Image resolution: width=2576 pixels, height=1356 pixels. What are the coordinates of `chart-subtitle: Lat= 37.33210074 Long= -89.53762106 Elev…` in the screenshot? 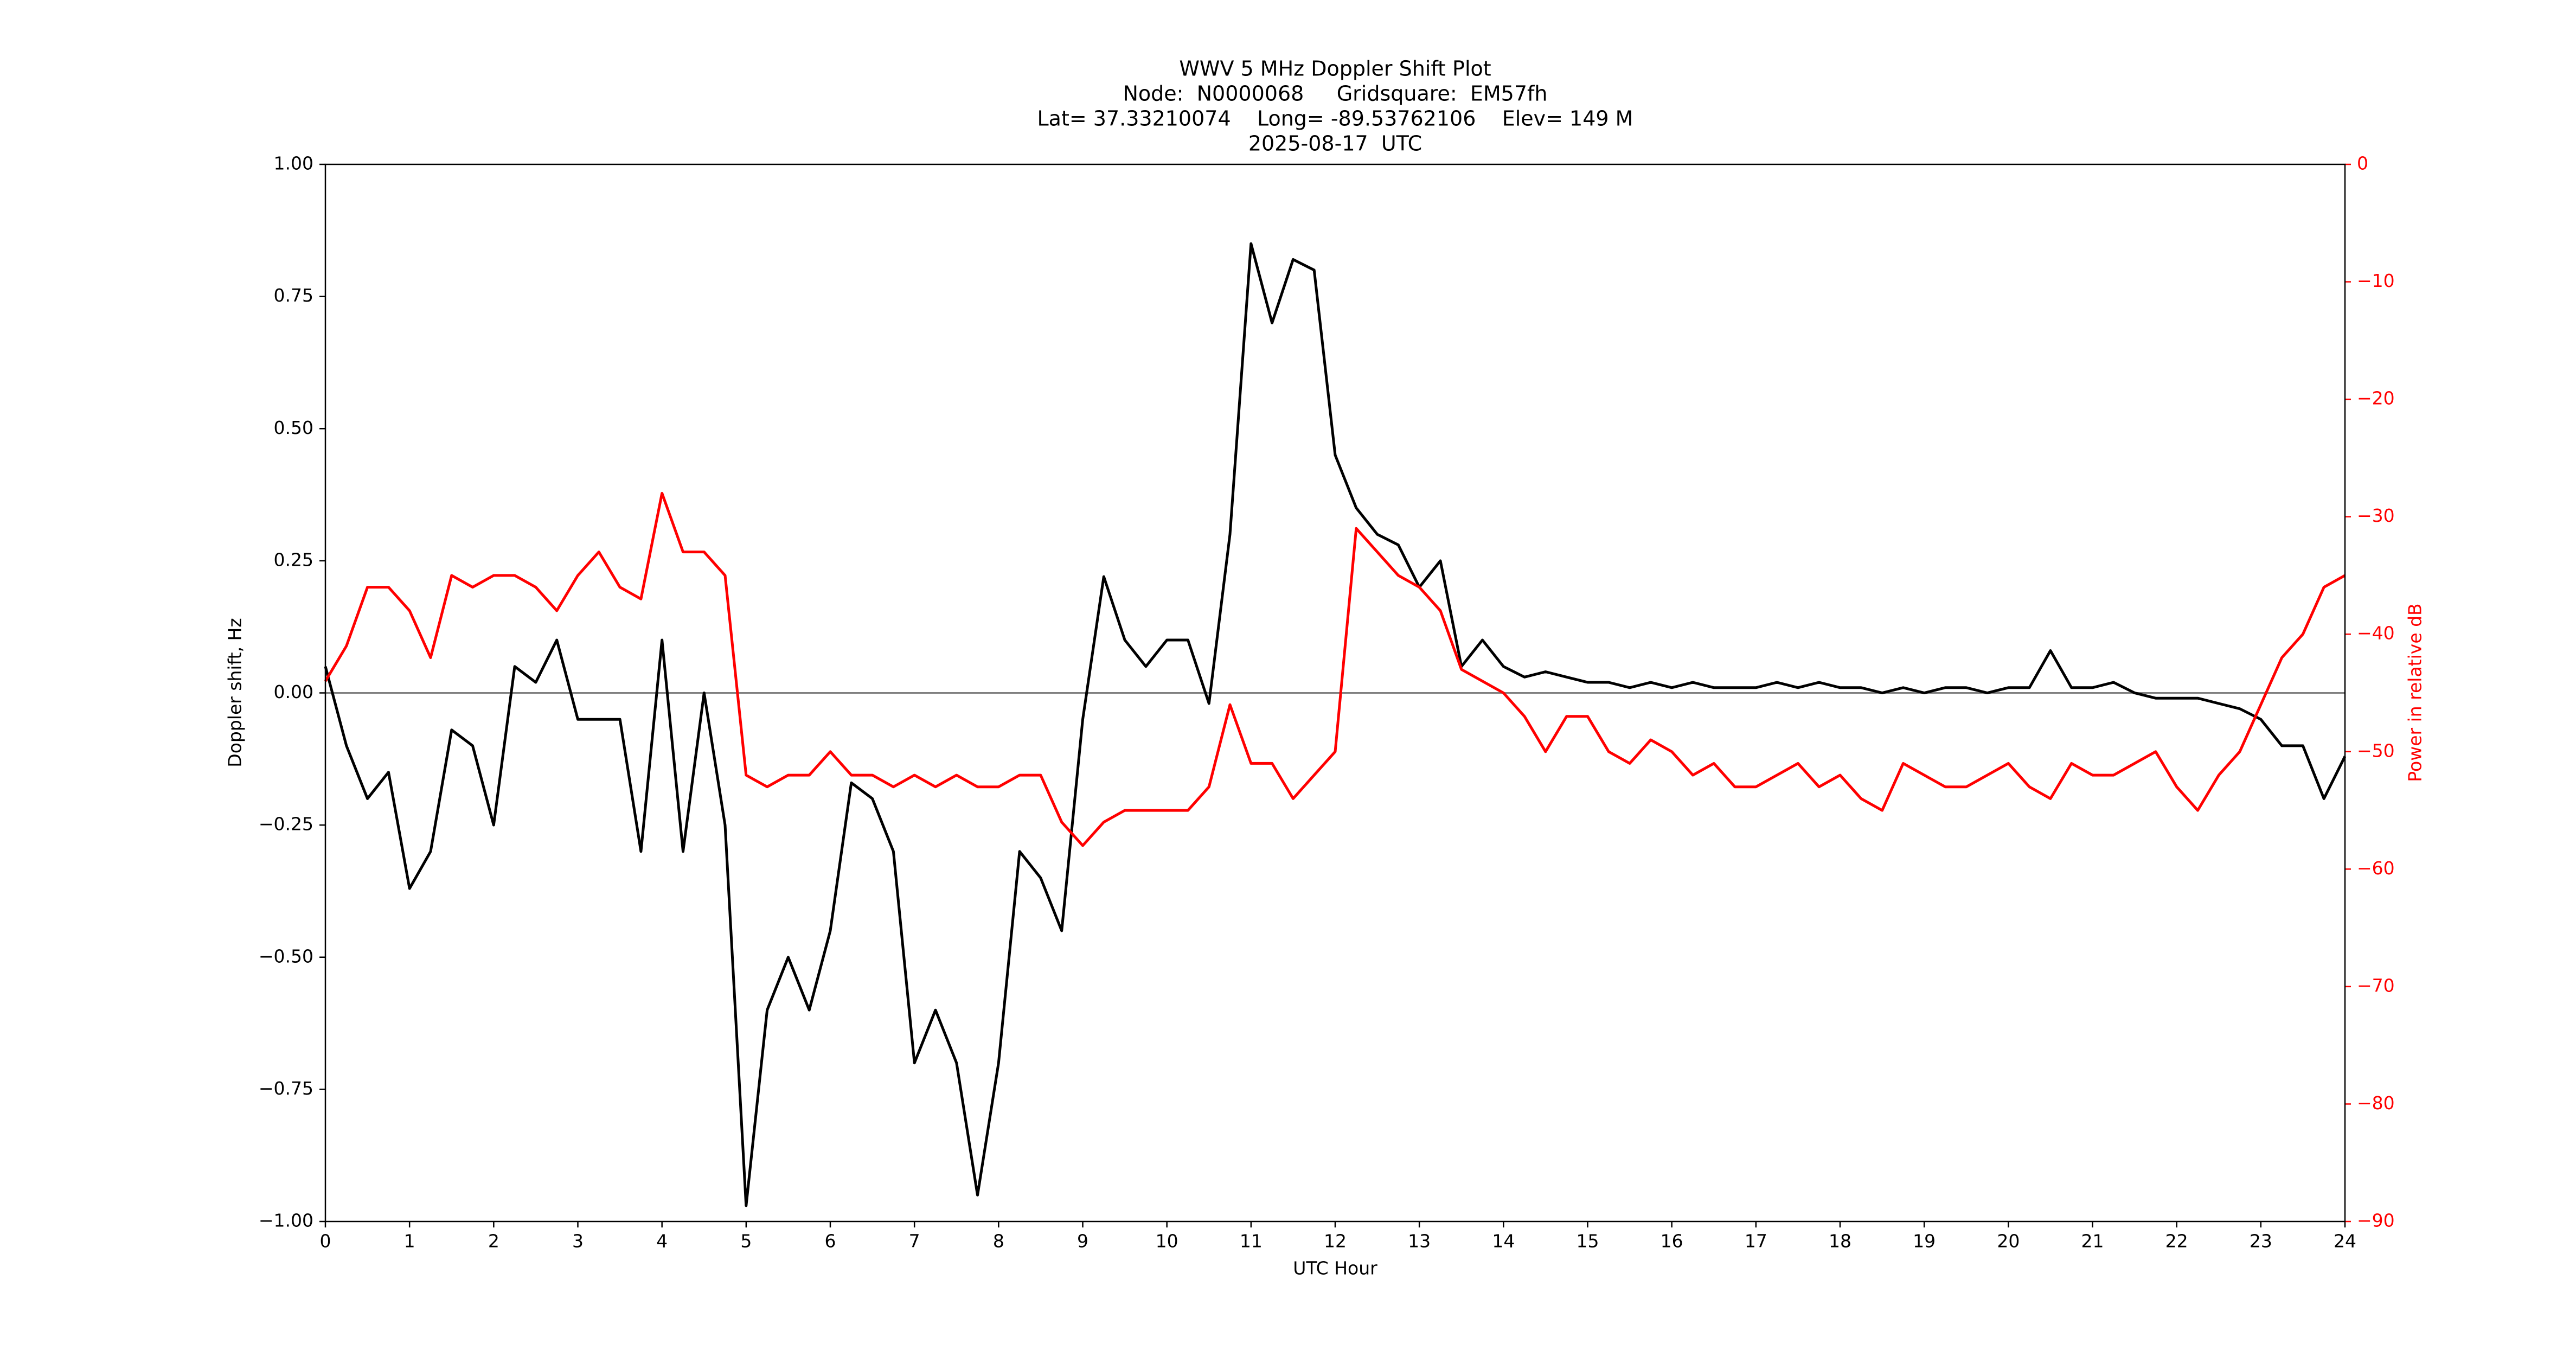 It's located at (1335, 119).